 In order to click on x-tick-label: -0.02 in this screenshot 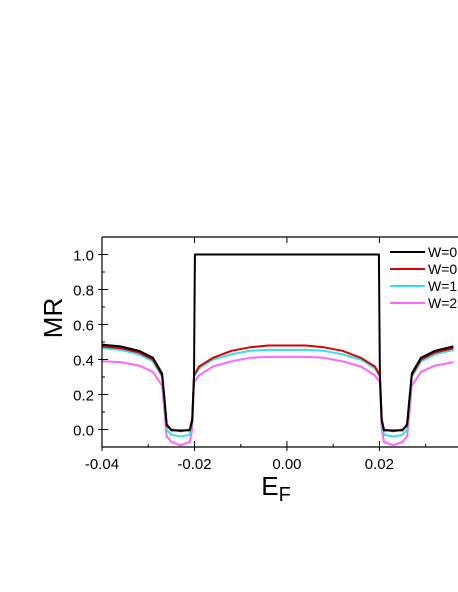, I will do `click(194, 464)`.